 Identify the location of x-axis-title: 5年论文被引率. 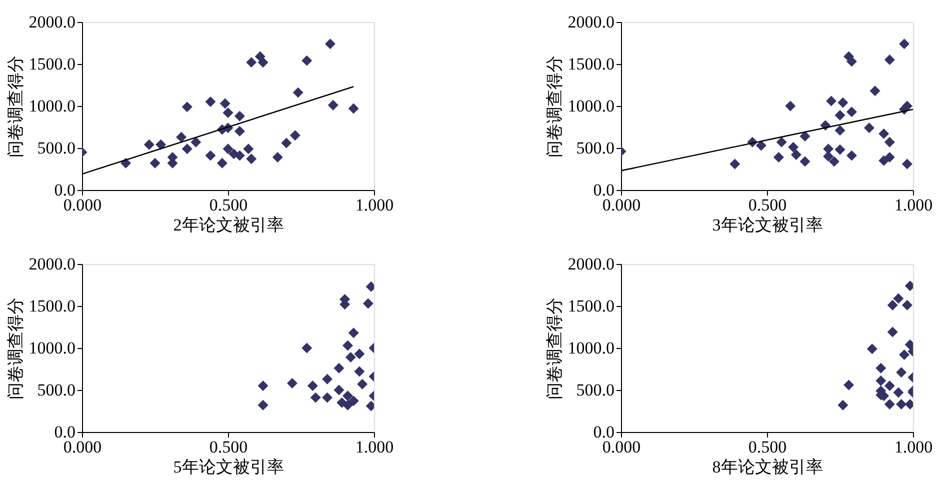
(228, 467).